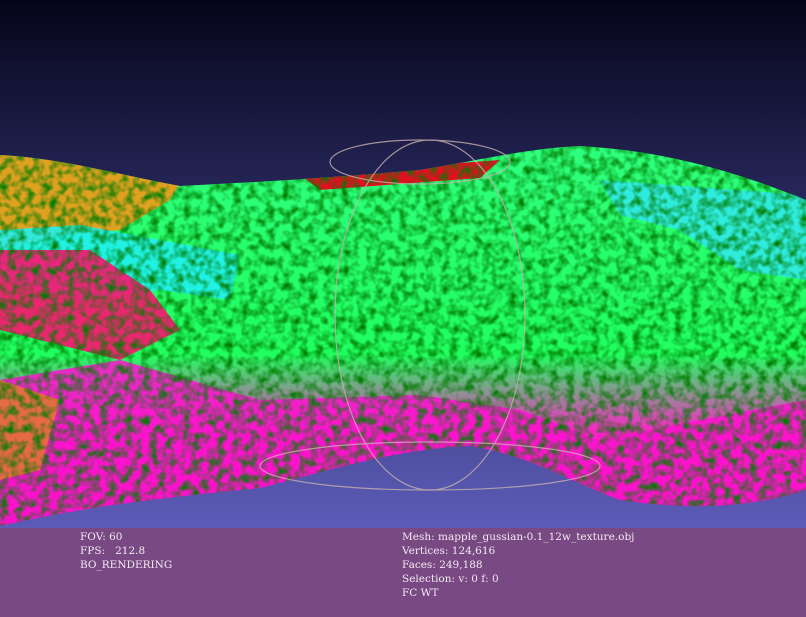  Describe the element at coordinates (448, 551) in the screenshot. I see `info-line: Vertices: 124,616` at that location.